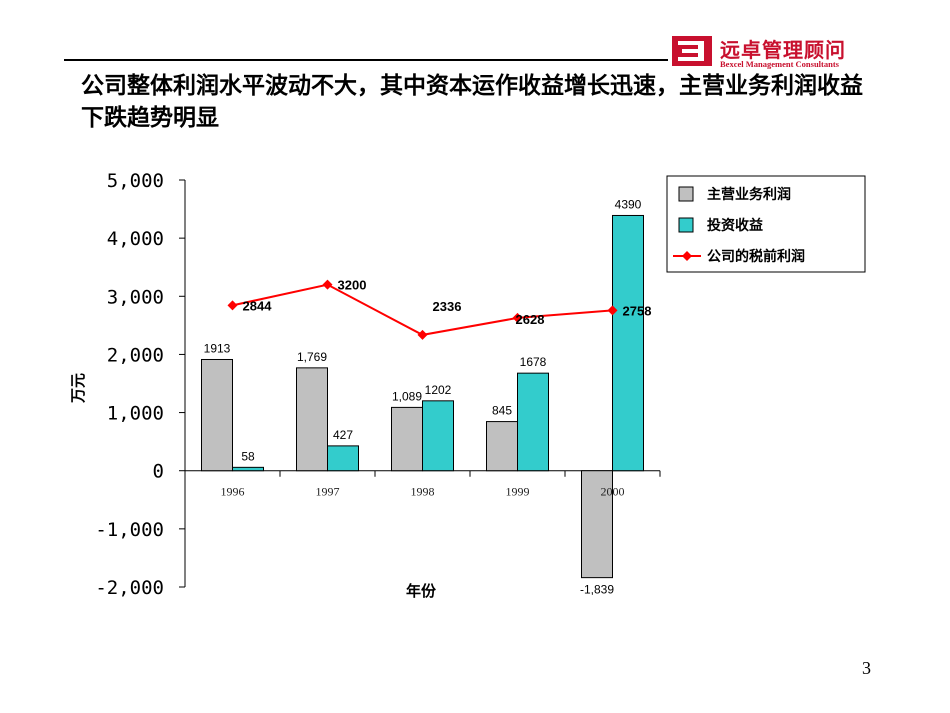  What do you see at coordinates (517, 317) in the screenshot?
I see `line-marker-1999` at bounding box center [517, 317].